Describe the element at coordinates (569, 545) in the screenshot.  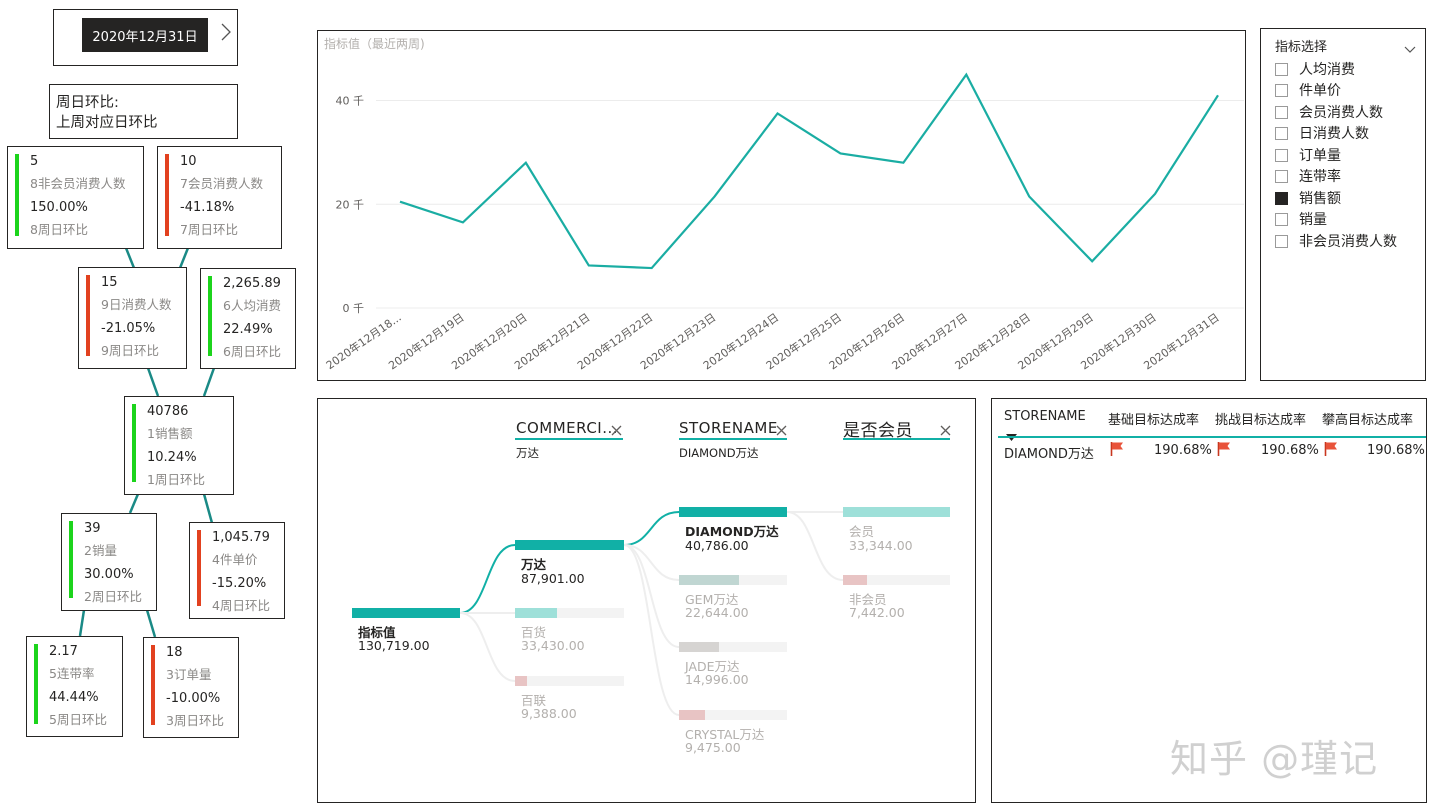
I see `node-bar-wanda` at that location.